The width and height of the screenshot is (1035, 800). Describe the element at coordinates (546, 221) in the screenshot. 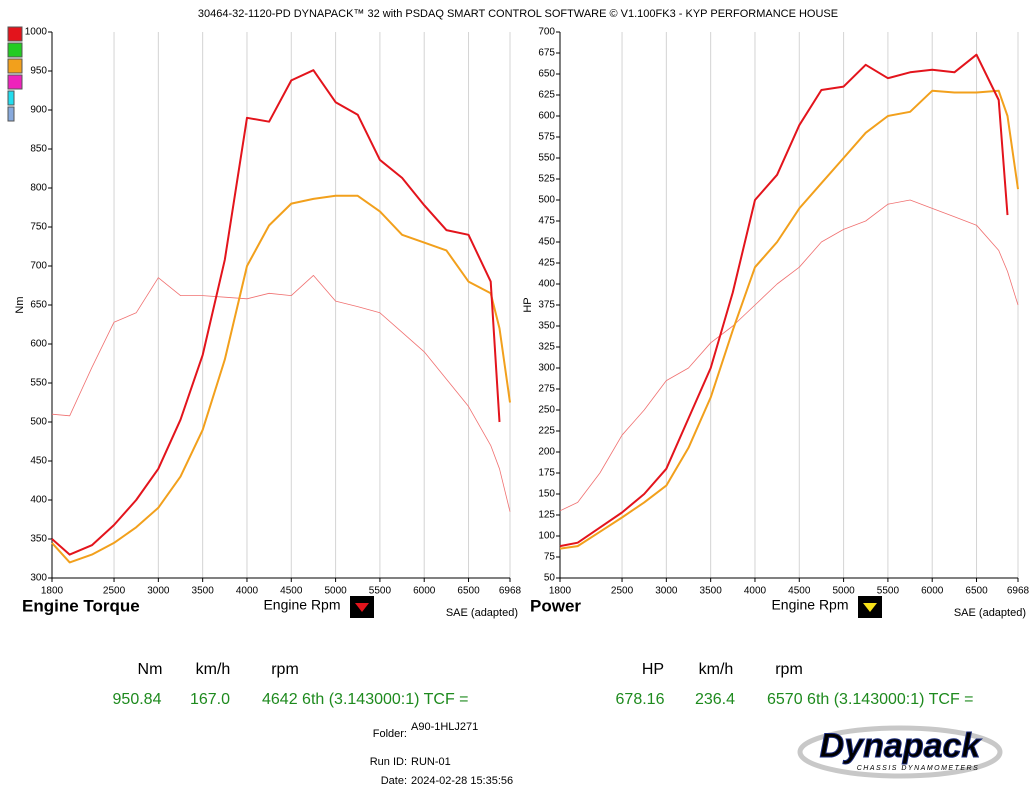

I see `y-tick-label: 475` at that location.